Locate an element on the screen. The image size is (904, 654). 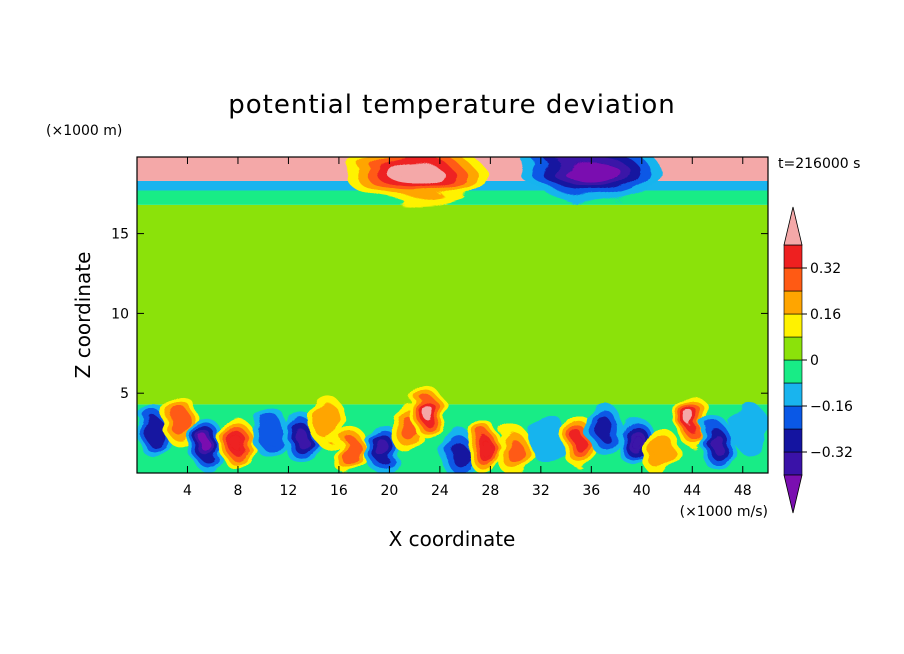
x-tick-label: 8 is located at coordinates (237, 491).